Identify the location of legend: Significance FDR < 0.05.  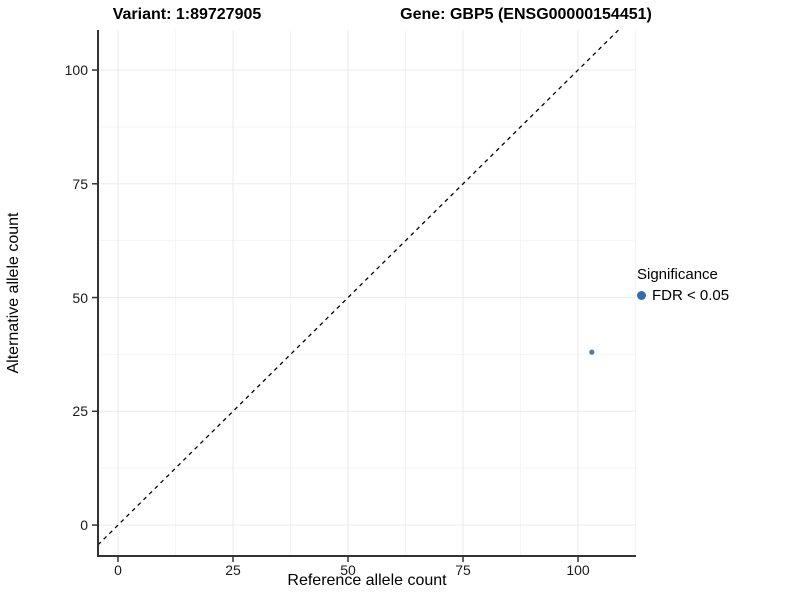
(683, 285).